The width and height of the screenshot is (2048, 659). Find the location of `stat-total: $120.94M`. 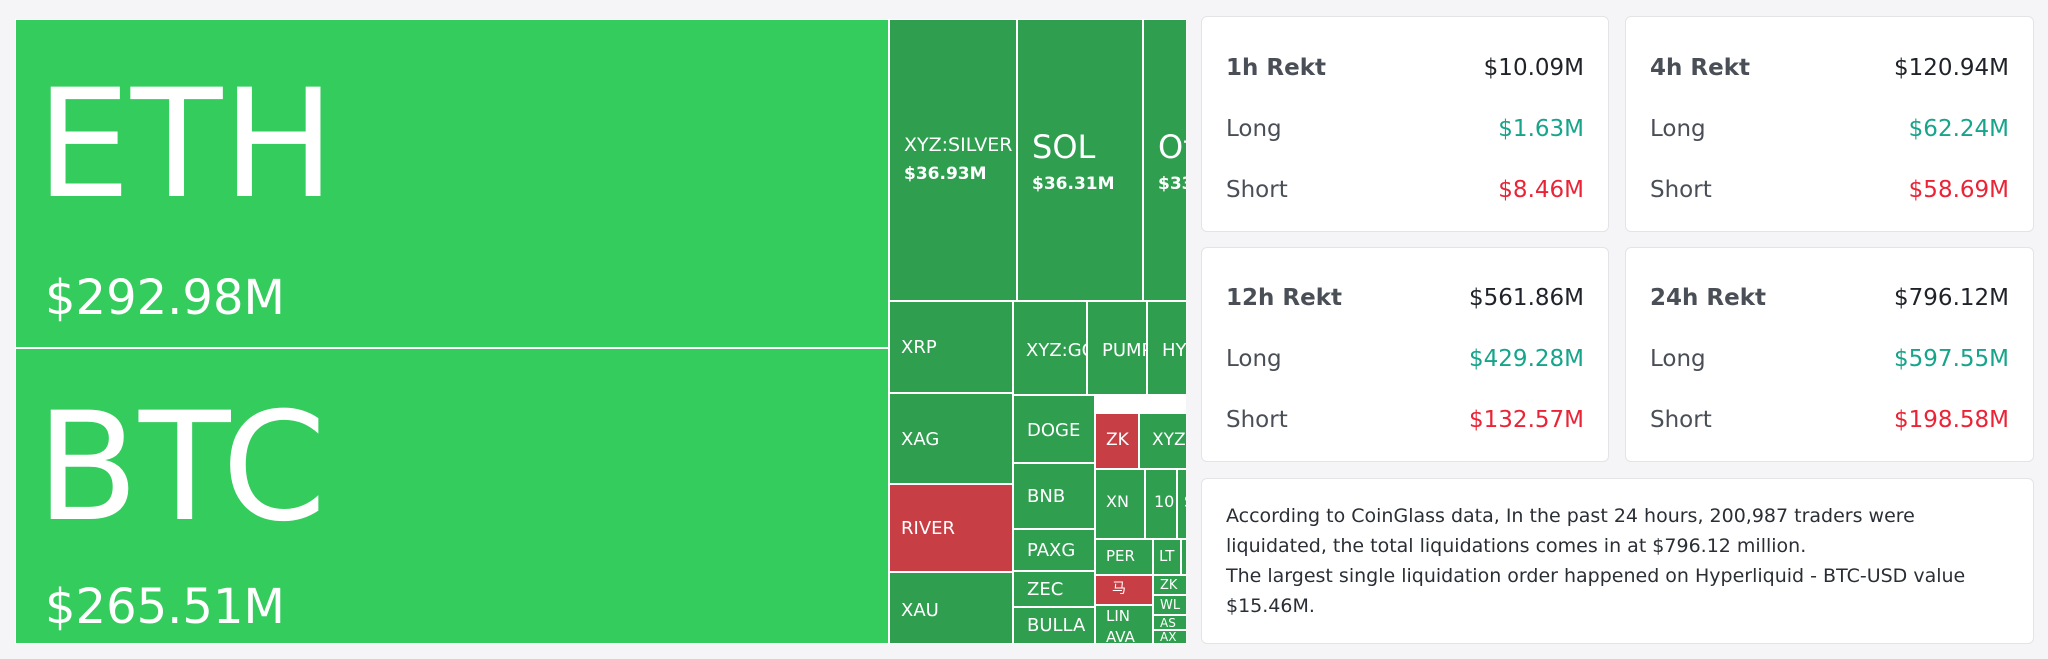

stat-total: $120.94M is located at coordinates (1951, 68).